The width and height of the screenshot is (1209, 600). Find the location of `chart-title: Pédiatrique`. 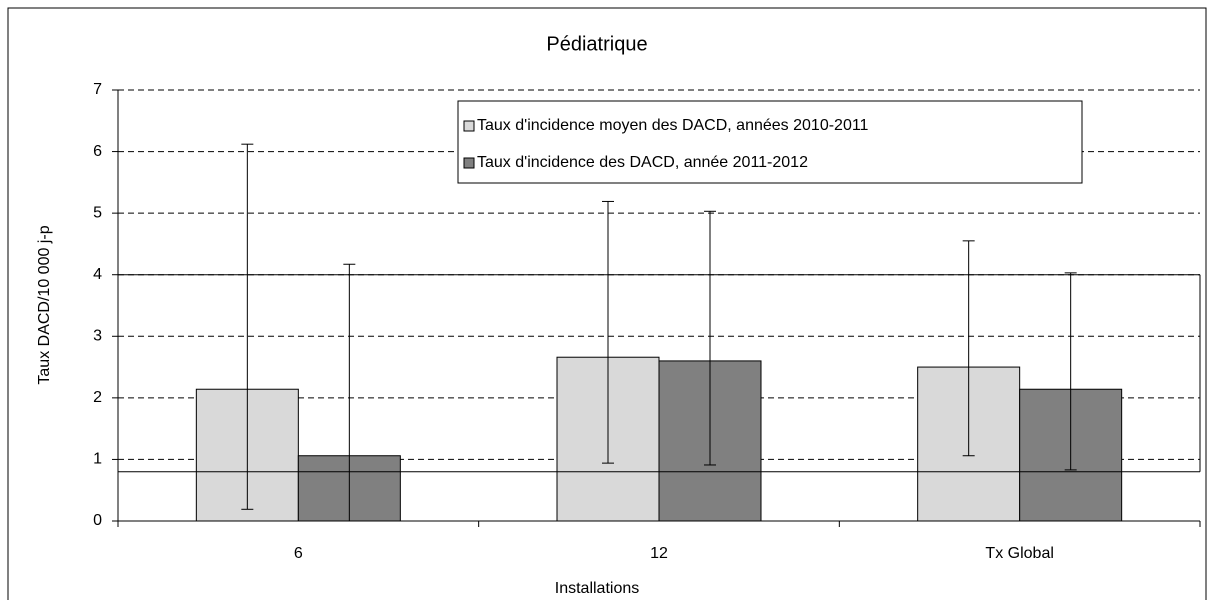

chart-title: Pédiatrique is located at coordinates (596, 44).